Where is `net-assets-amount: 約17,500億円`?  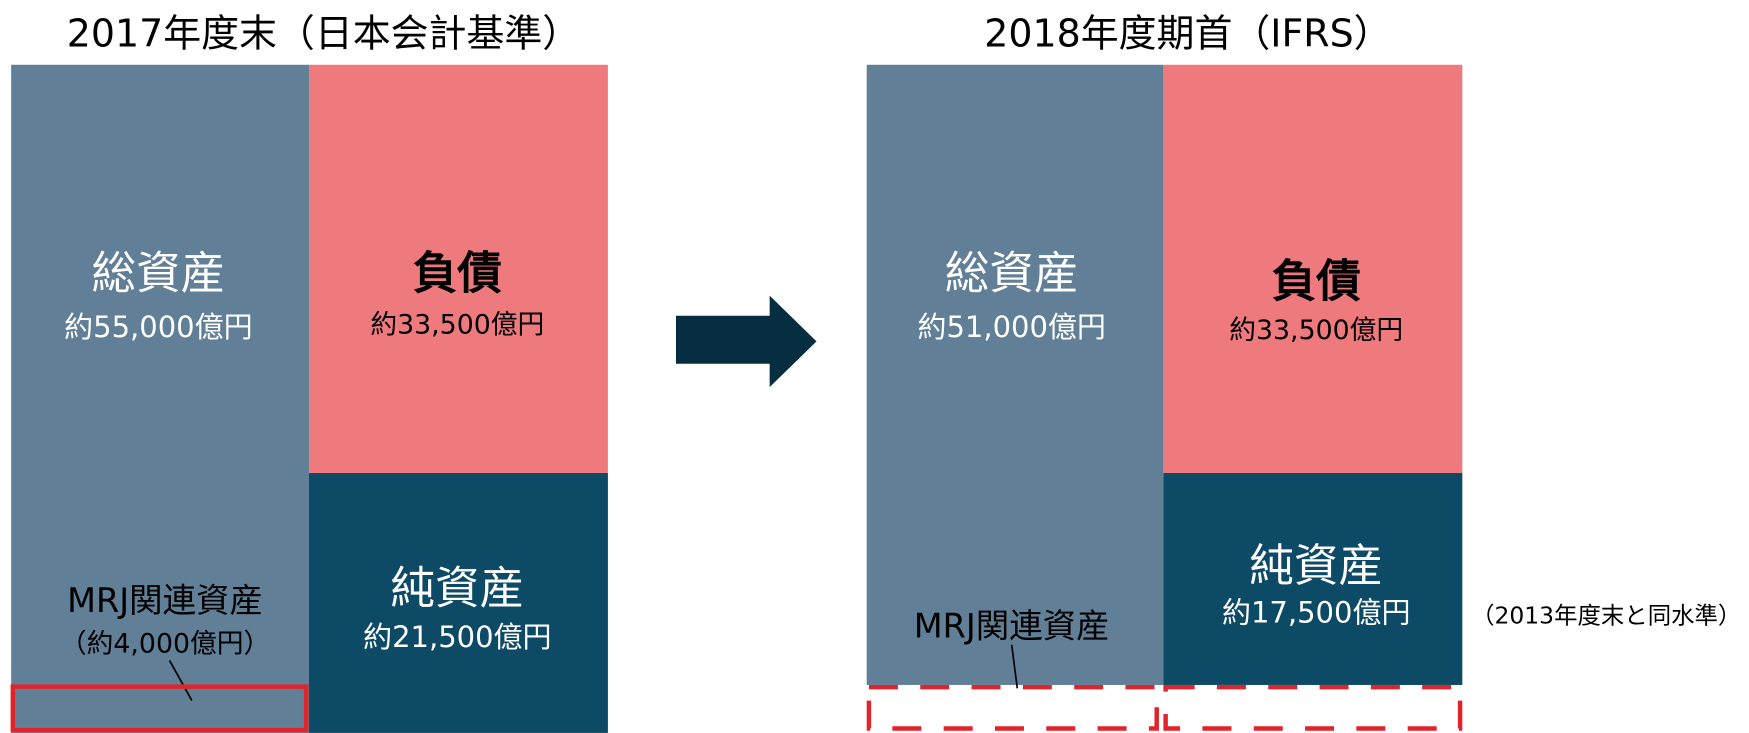
net-assets-amount: 約17,500億円 is located at coordinates (1316, 613).